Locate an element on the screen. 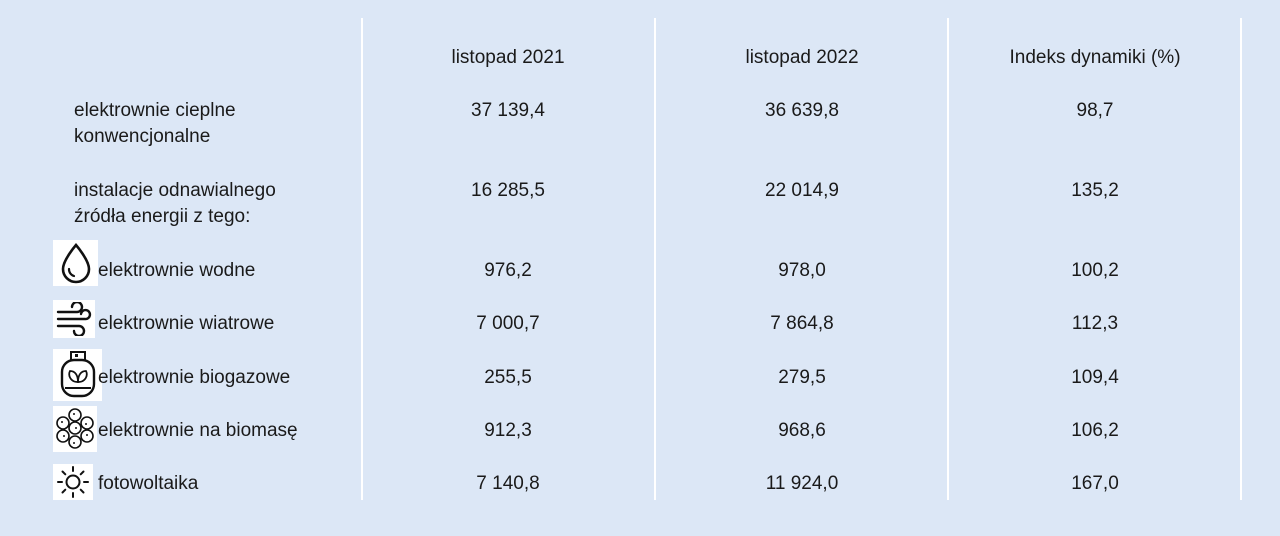 This screenshot has width=1280, height=536. cell-renewable-2021: 16 285,5 is located at coordinates (508, 190).